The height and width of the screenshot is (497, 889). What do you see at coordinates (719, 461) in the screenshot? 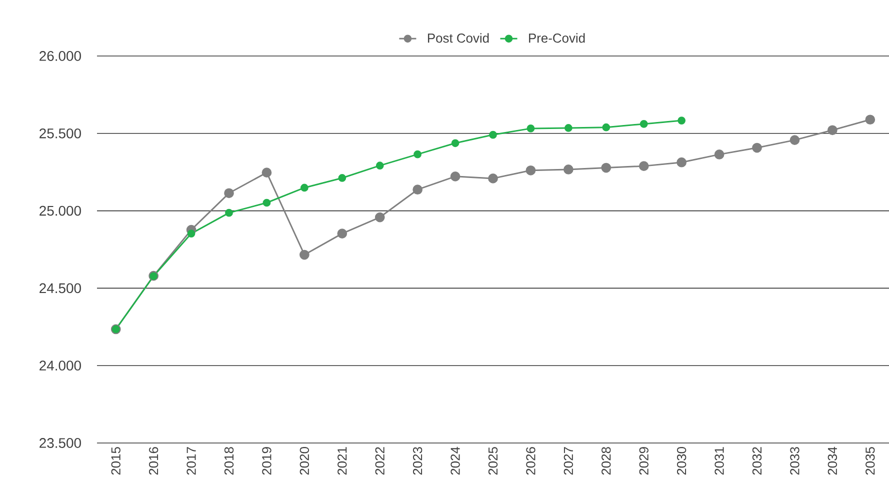
I see `x-tick-label: 2031` at bounding box center [719, 461].